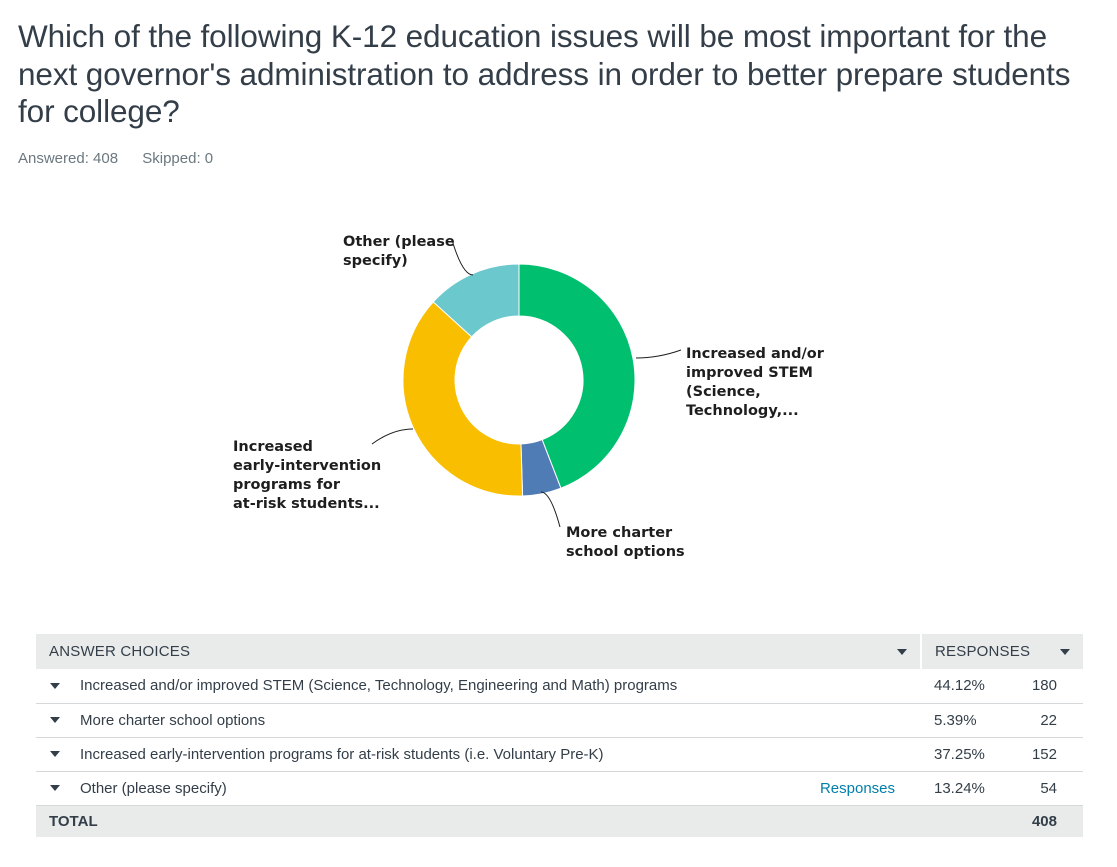  Describe the element at coordinates (723, 392) in the screenshot. I see `slice-label-line: (Science,` at that location.